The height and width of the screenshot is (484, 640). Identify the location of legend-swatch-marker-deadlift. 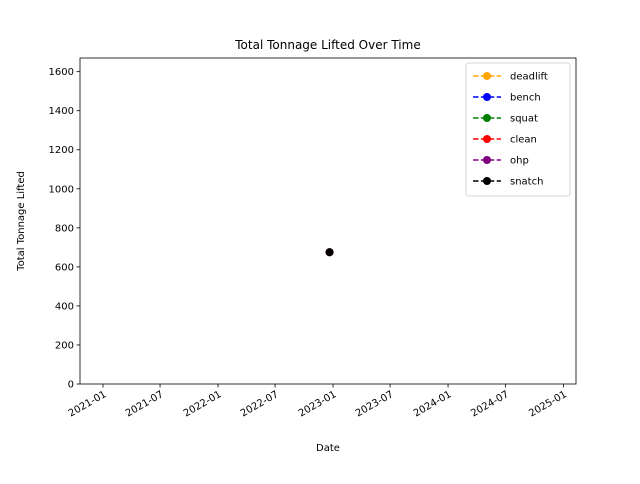
(487, 76).